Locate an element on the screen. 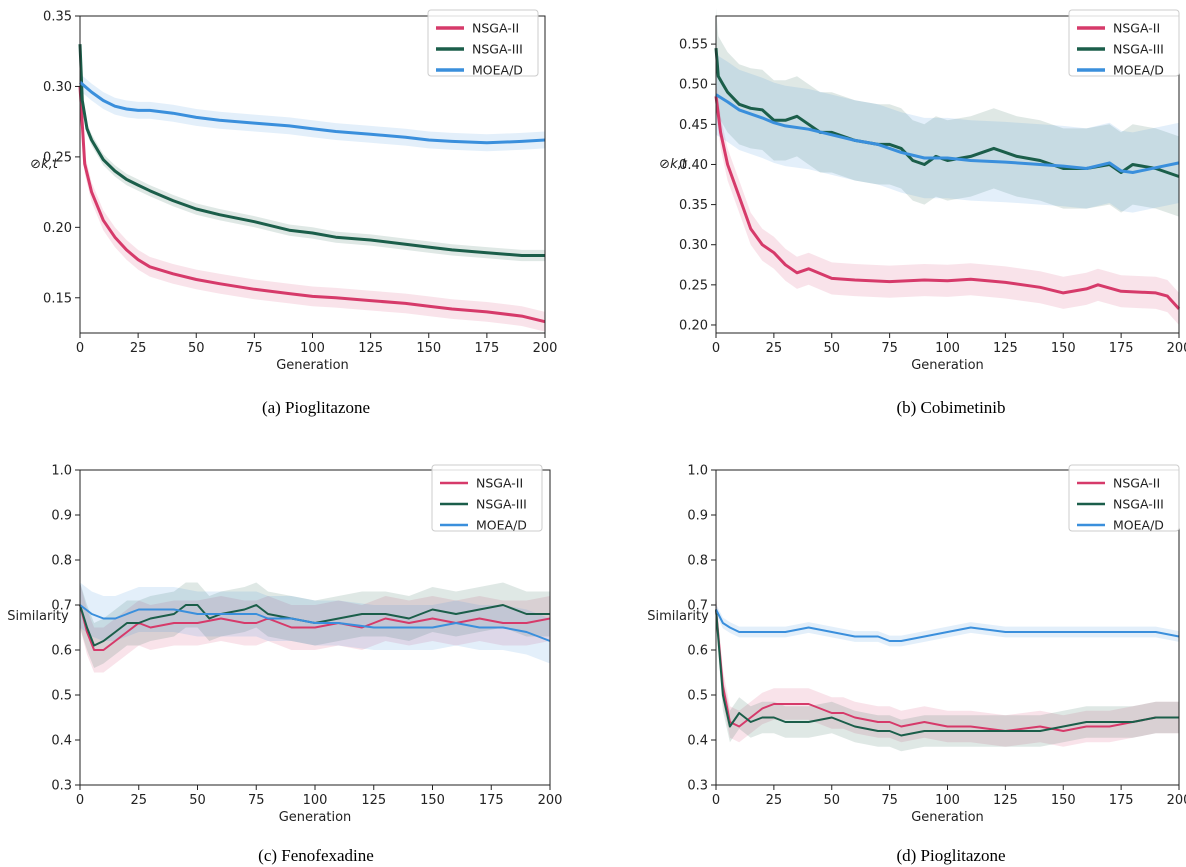 The width and height of the screenshot is (1186, 867). chart-b-ytick-label: 0.50 is located at coordinates (693, 85).